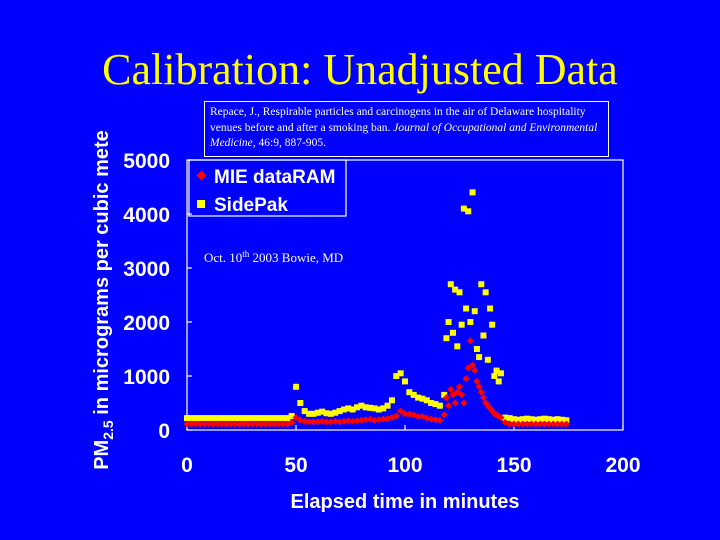 The image size is (720, 540). I want to click on y-axis-title: PM2.5 in micrograms per cubic mete, so click(103, 300).